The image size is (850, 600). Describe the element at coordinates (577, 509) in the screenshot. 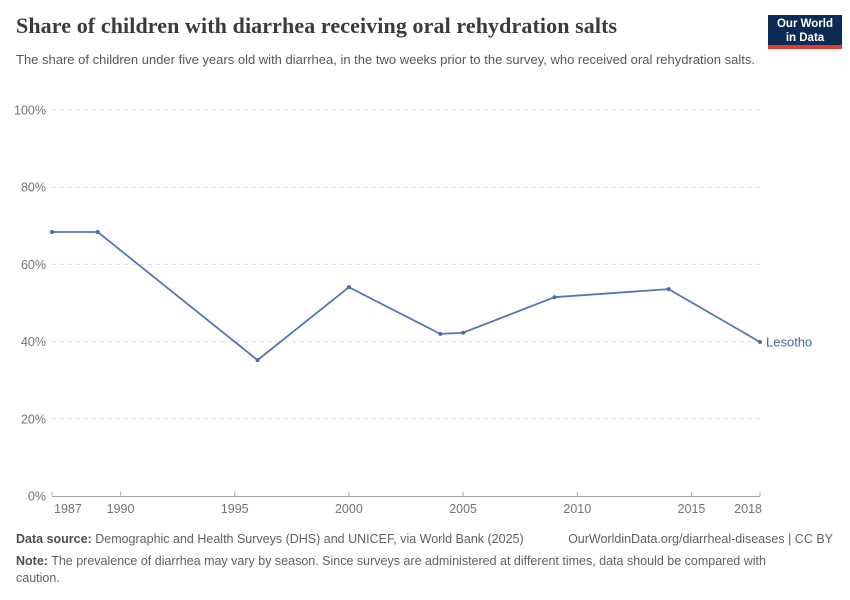

I see `x-tick-label: 2010` at that location.